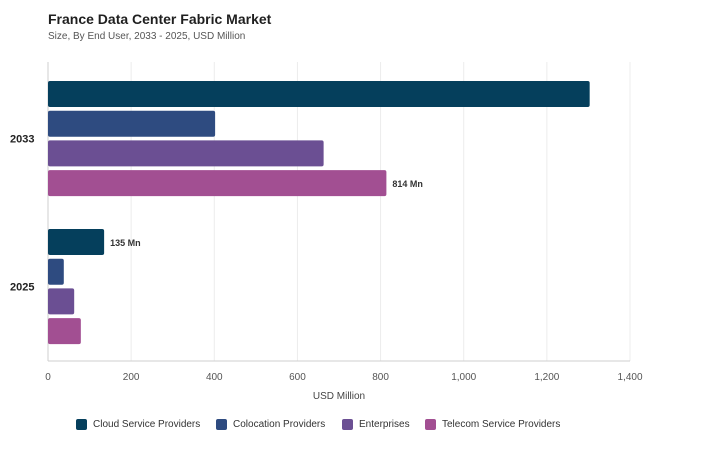  What do you see at coordinates (629, 377) in the screenshot?
I see `x-tick-label: 1,400` at bounding box center [629, 377].